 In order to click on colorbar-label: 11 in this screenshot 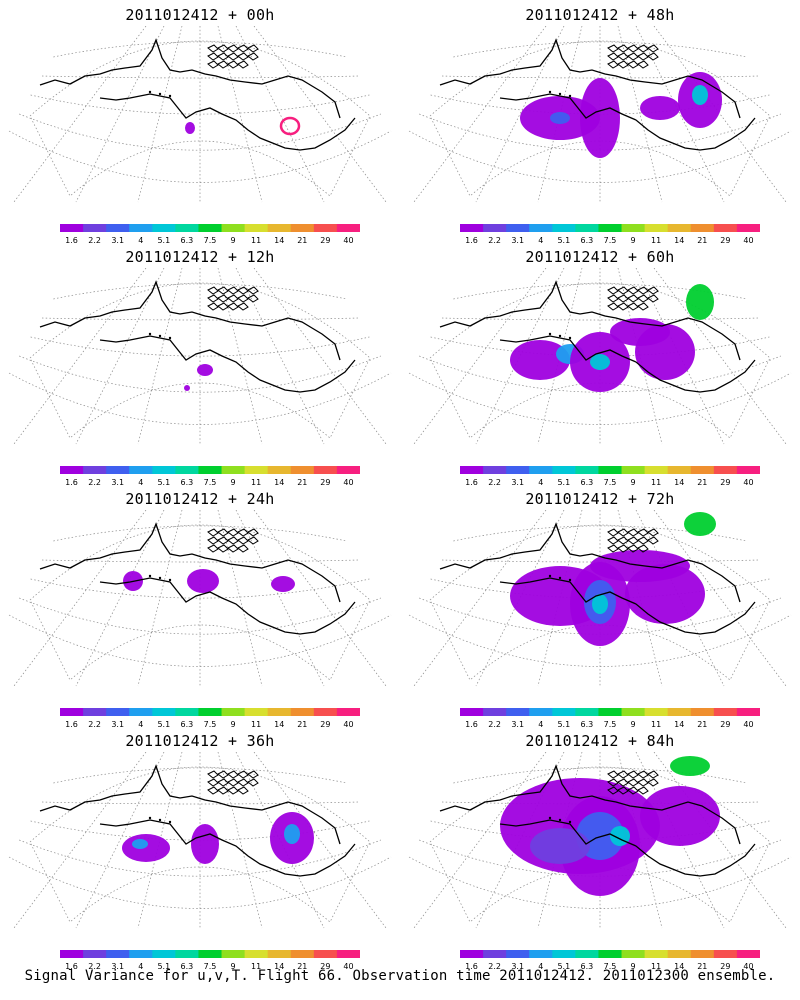, I will do `click(256, 240)`.